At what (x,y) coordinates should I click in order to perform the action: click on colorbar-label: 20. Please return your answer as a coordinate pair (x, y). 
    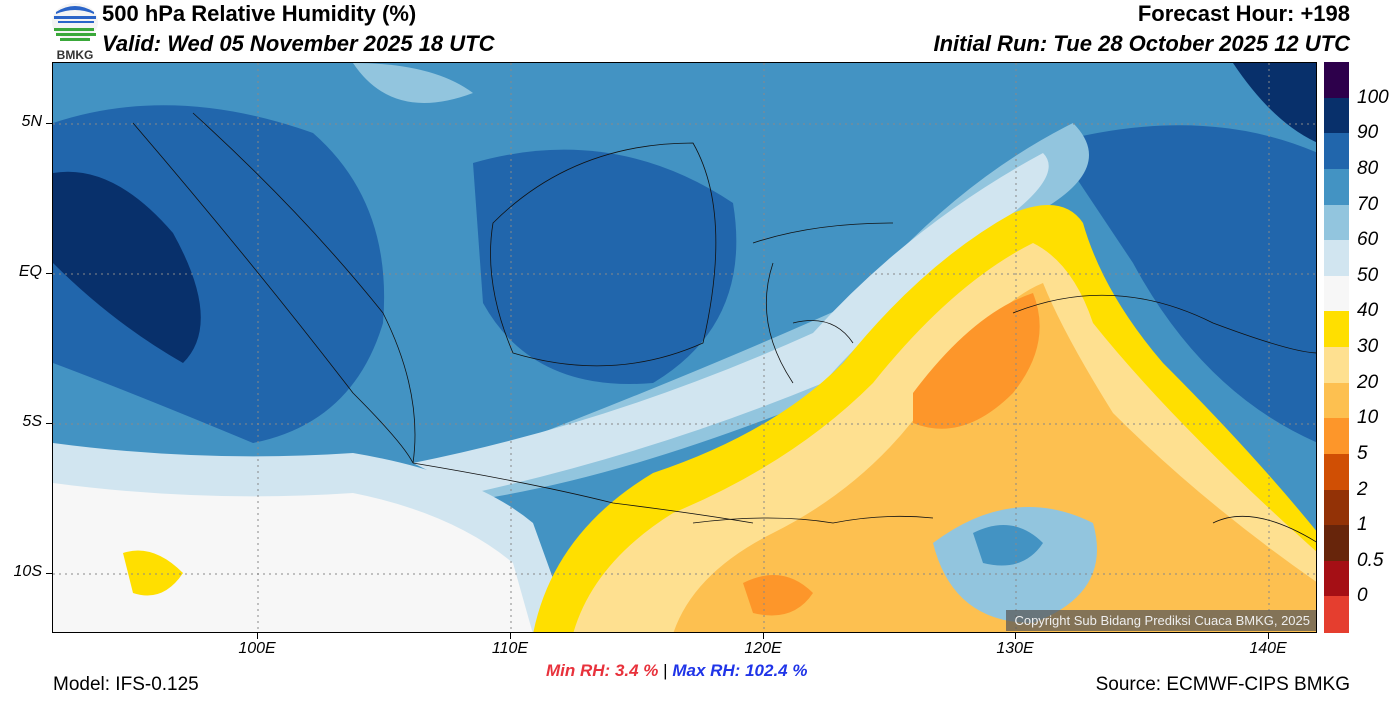
    Looking at the image, I should click on (1368, 382).